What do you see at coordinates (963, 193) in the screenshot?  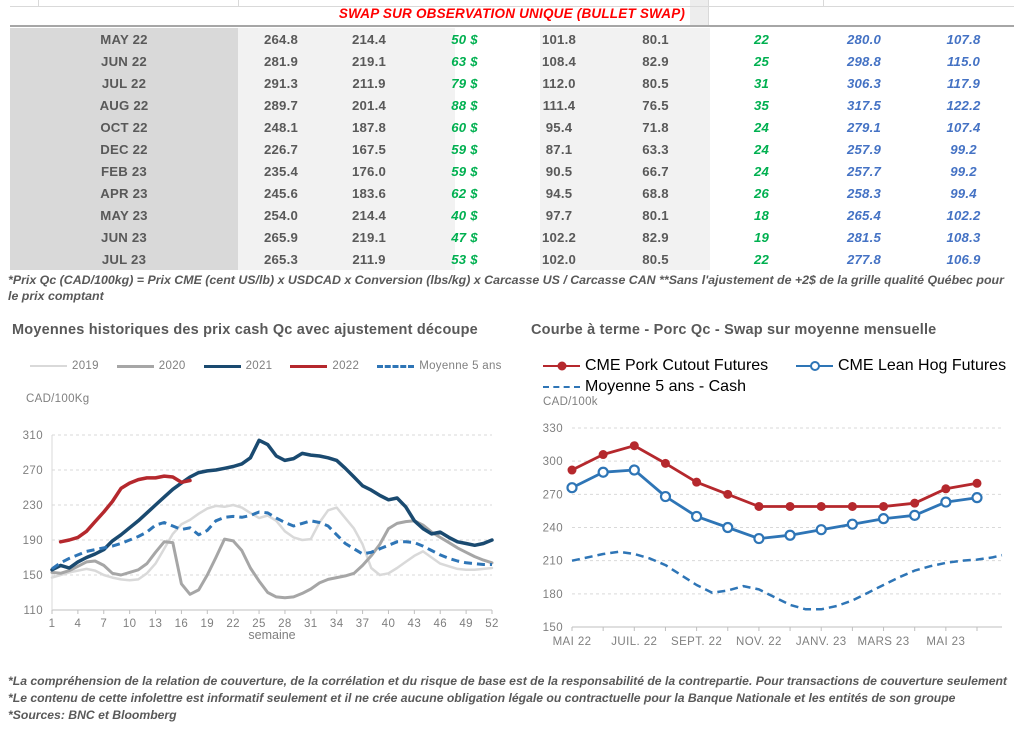 I see `table-value-cell: 99.4` at bounding box center [963, 193].